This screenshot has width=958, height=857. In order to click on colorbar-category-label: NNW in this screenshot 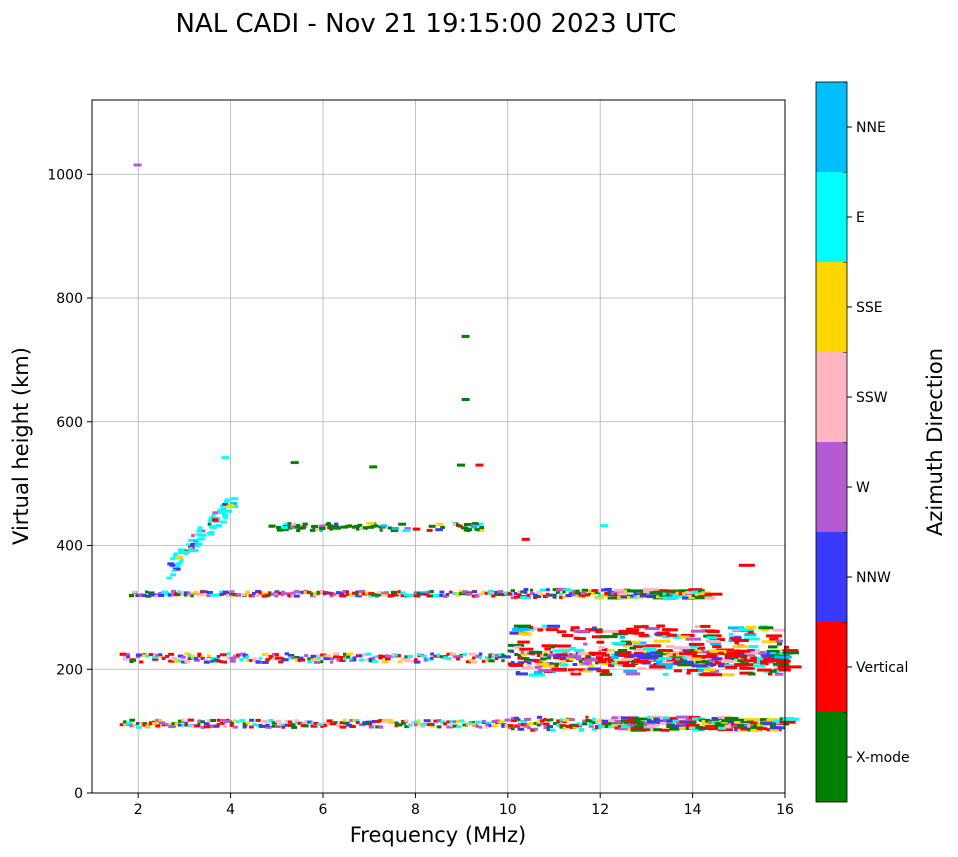, I will do `click(873, 578)`.